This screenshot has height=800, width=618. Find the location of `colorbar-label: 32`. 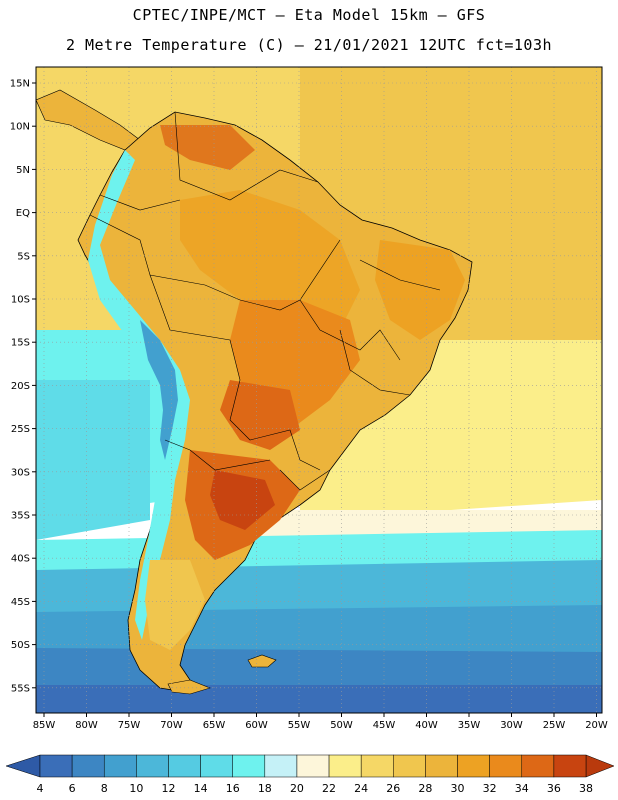

colorbar-label: 32 is located at coordinates (490, 788).